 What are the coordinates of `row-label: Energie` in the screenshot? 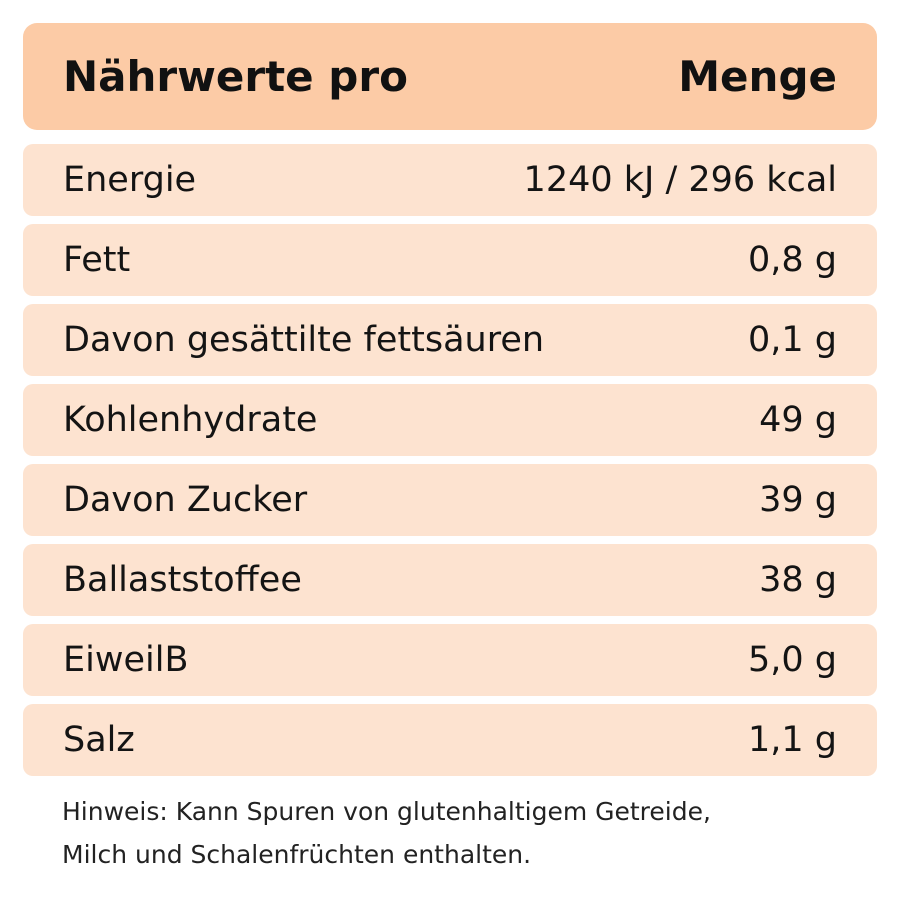 It's located at (130, 180).